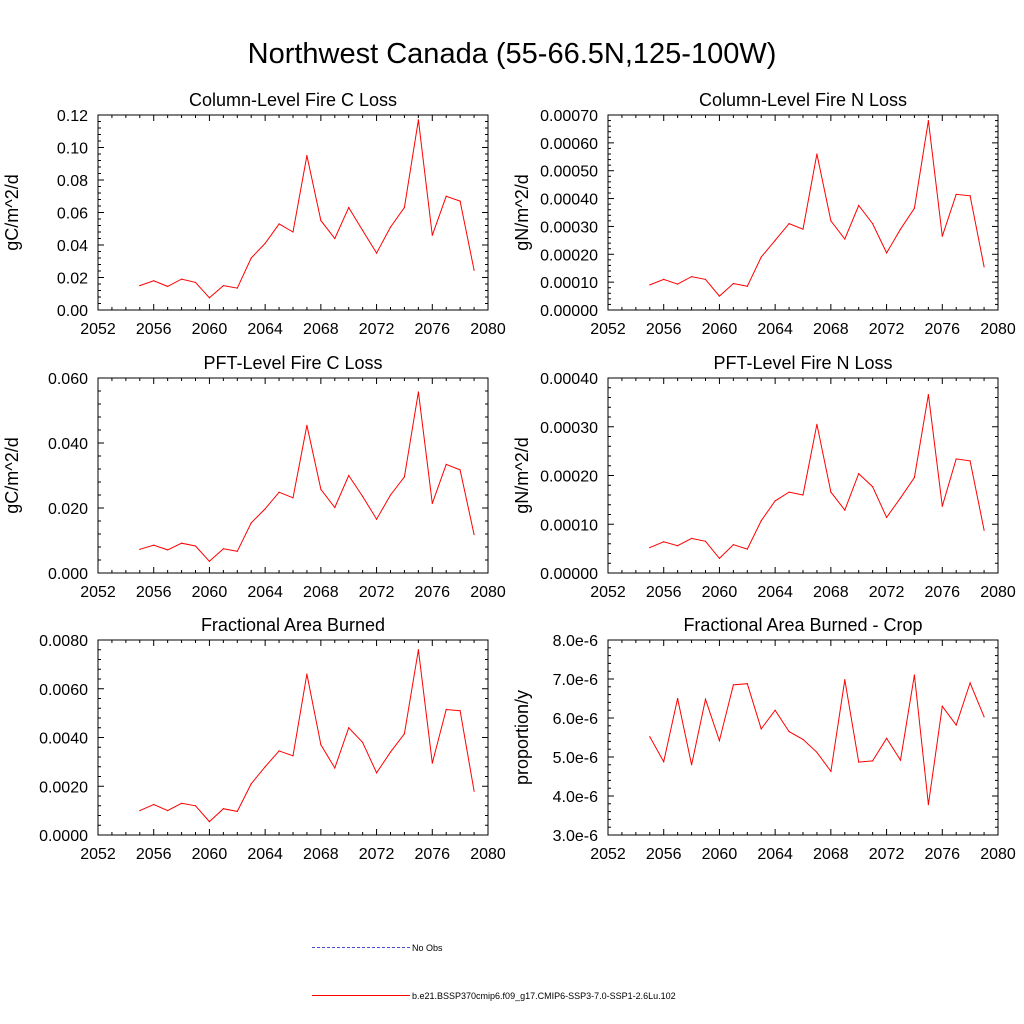 The width and height of the screenshot is (1024, 1024). Describe the element at coordinates (12, 475) in the screenshot. I see `y-axis-label: gC/m^2/d` at that location.